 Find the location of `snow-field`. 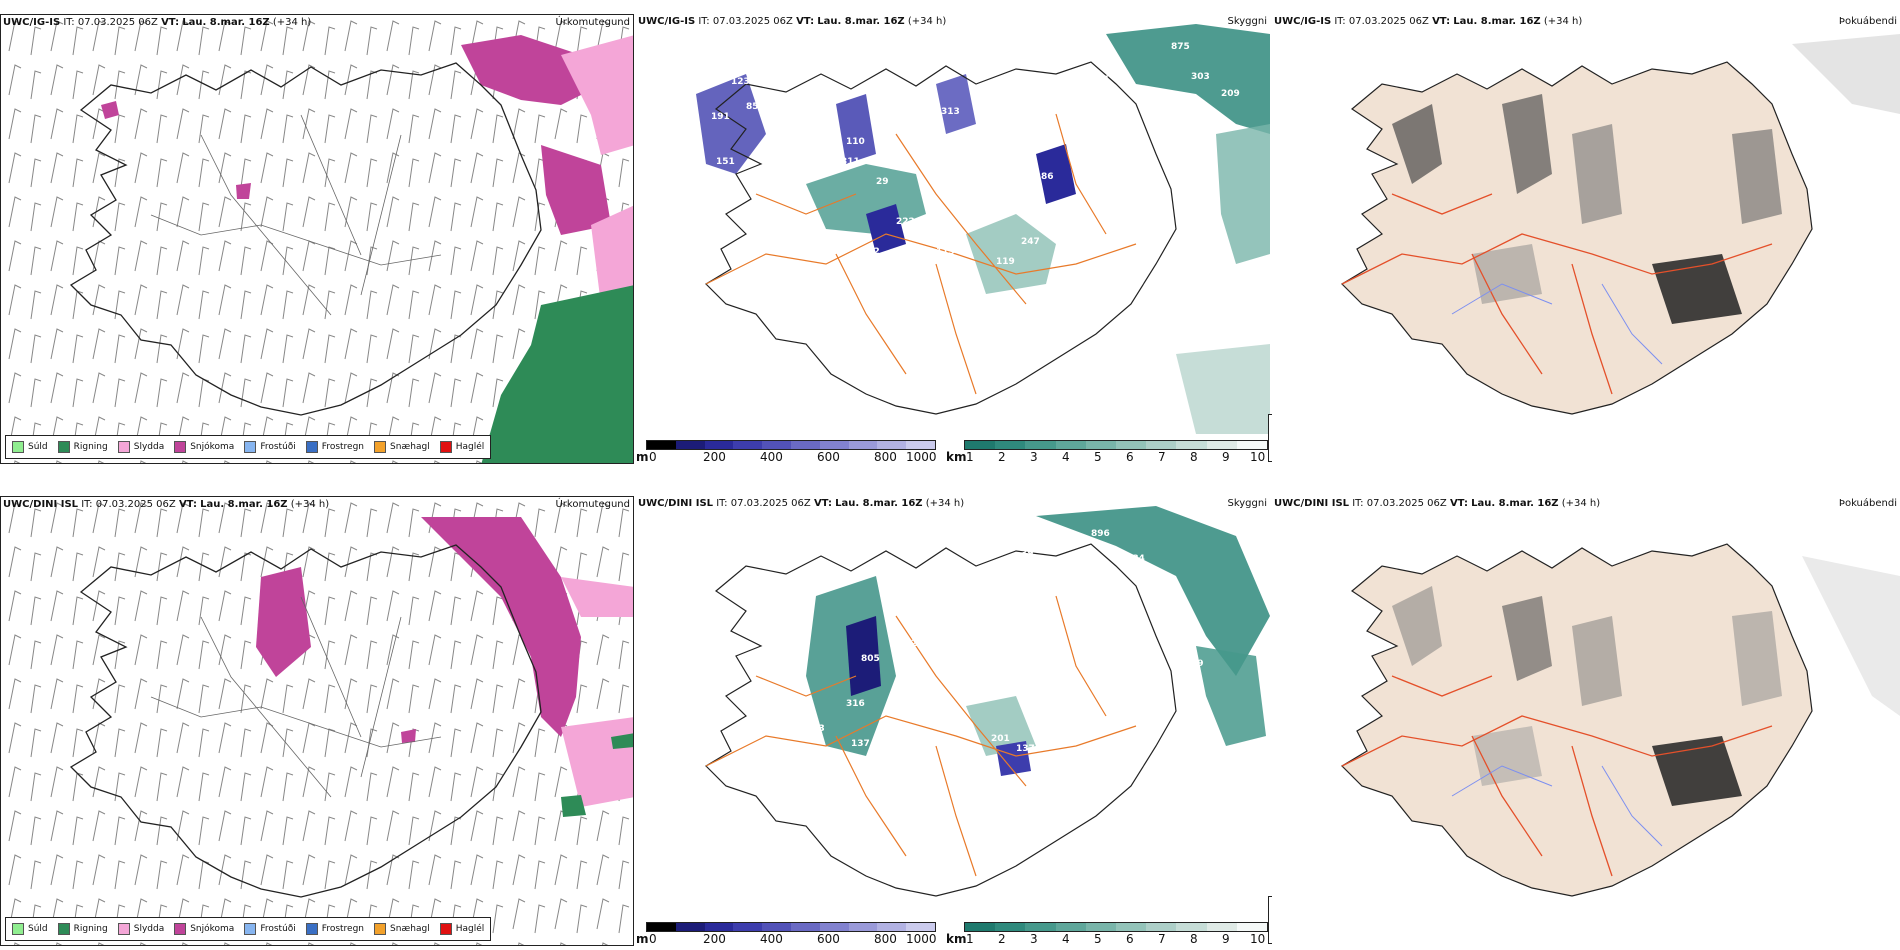

snow-field is located at coordinates (531, 70).